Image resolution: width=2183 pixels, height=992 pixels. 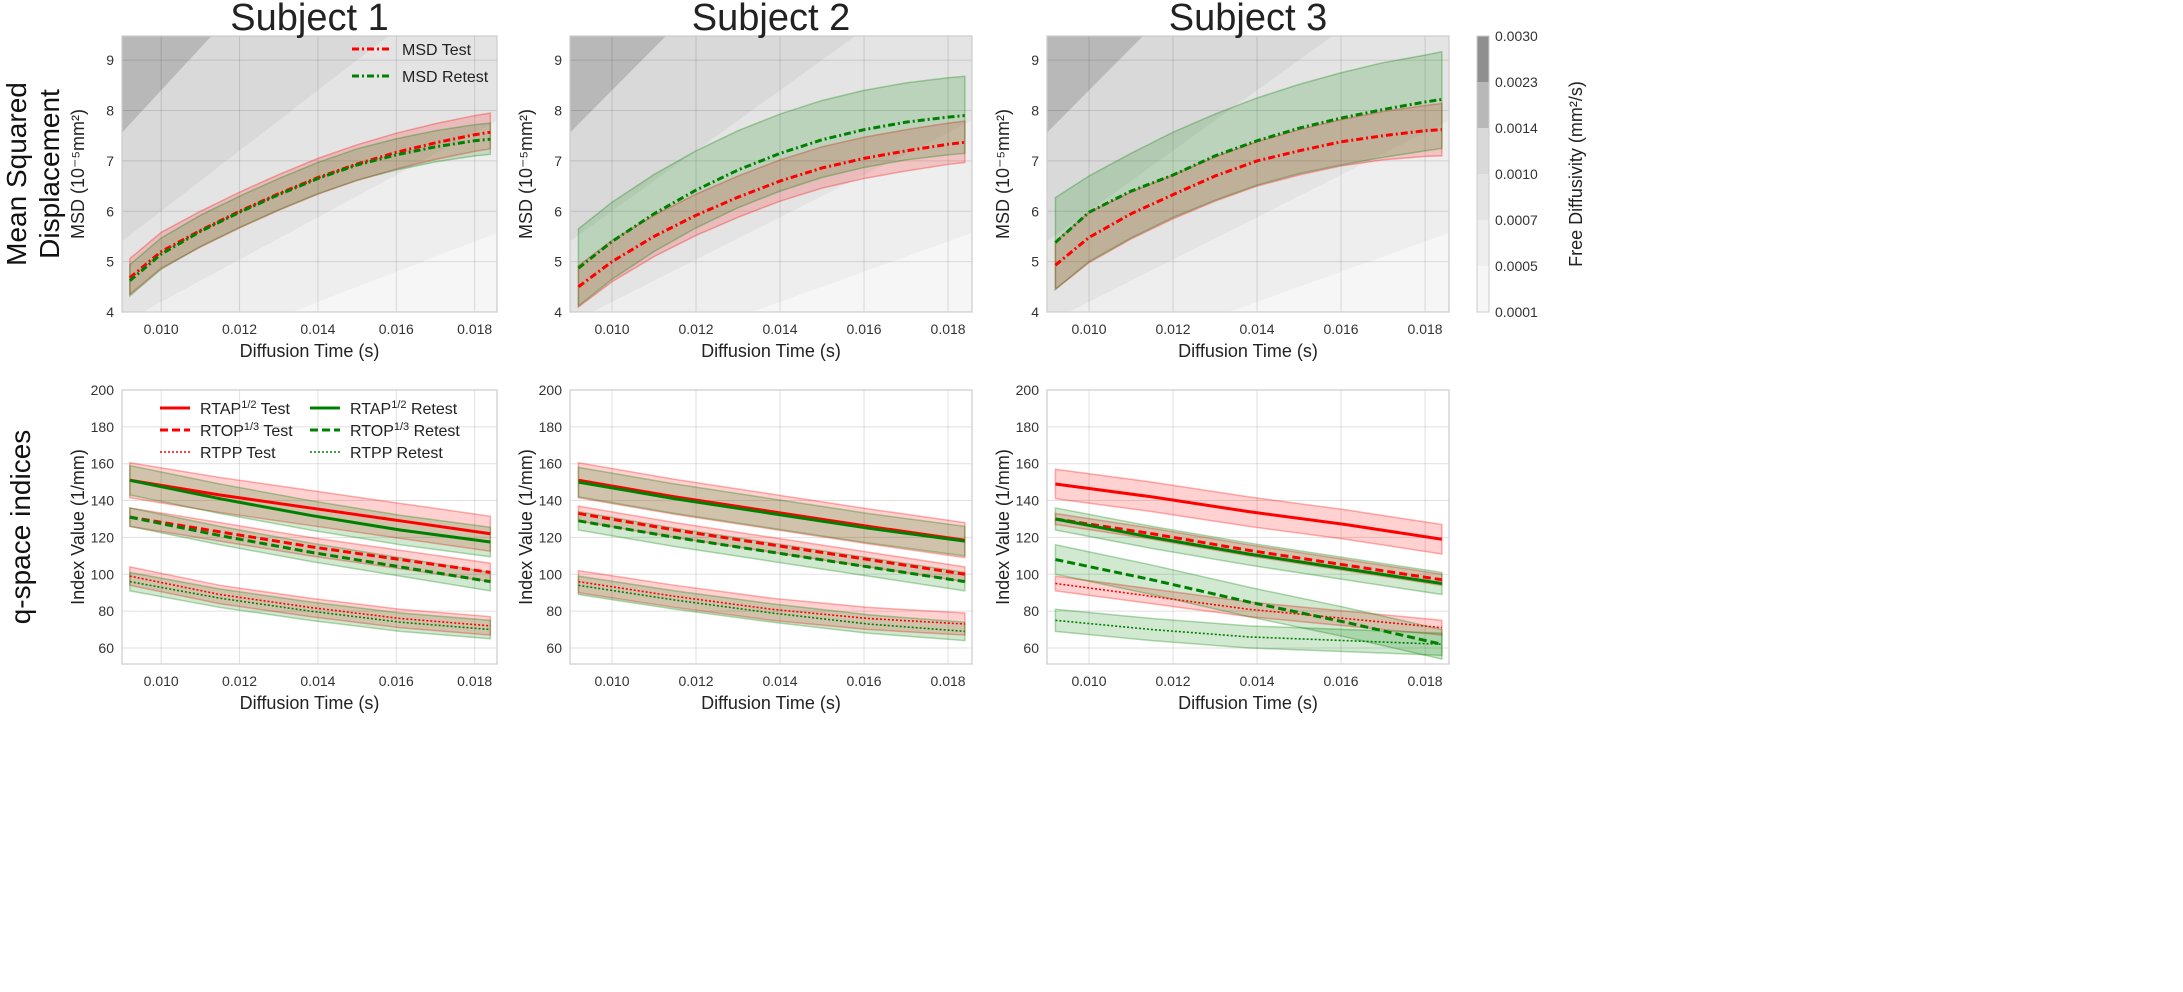 What do you see at coordinates (771, 351) in the screenshot?
I see `x-axis-label: Diffusion Time (s)` at bounding box center [771, 351].